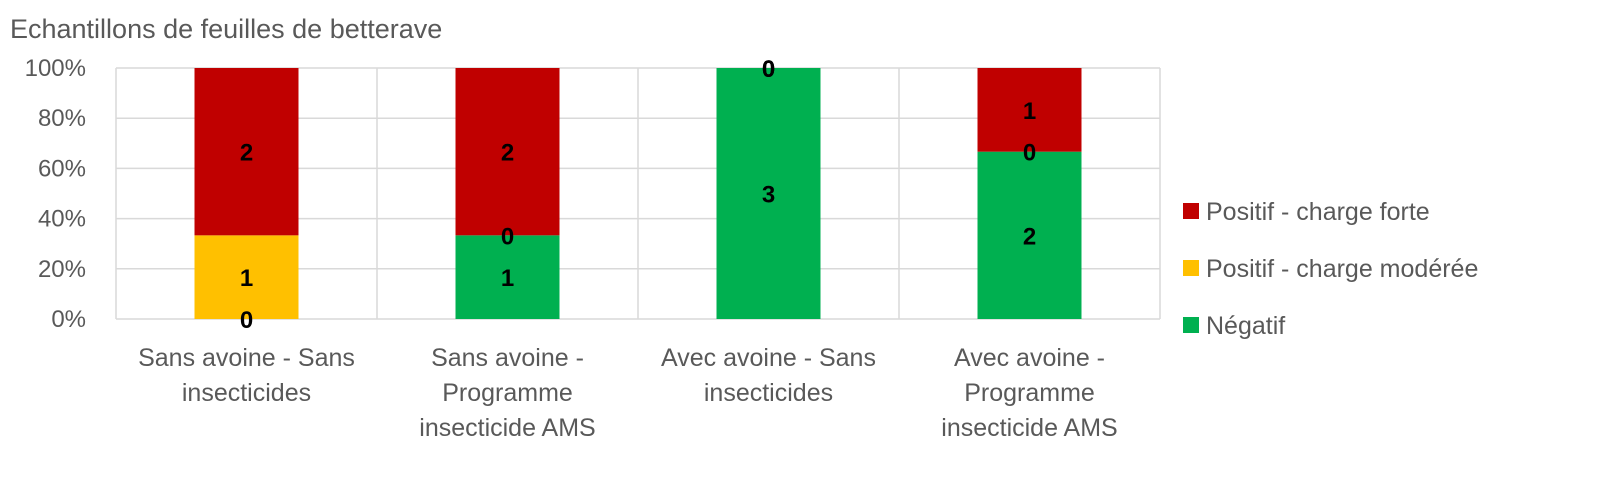 The height and width of the screenshot is (481, 1600). I want to click on y-tick-label: 100%, so click(55, 68).